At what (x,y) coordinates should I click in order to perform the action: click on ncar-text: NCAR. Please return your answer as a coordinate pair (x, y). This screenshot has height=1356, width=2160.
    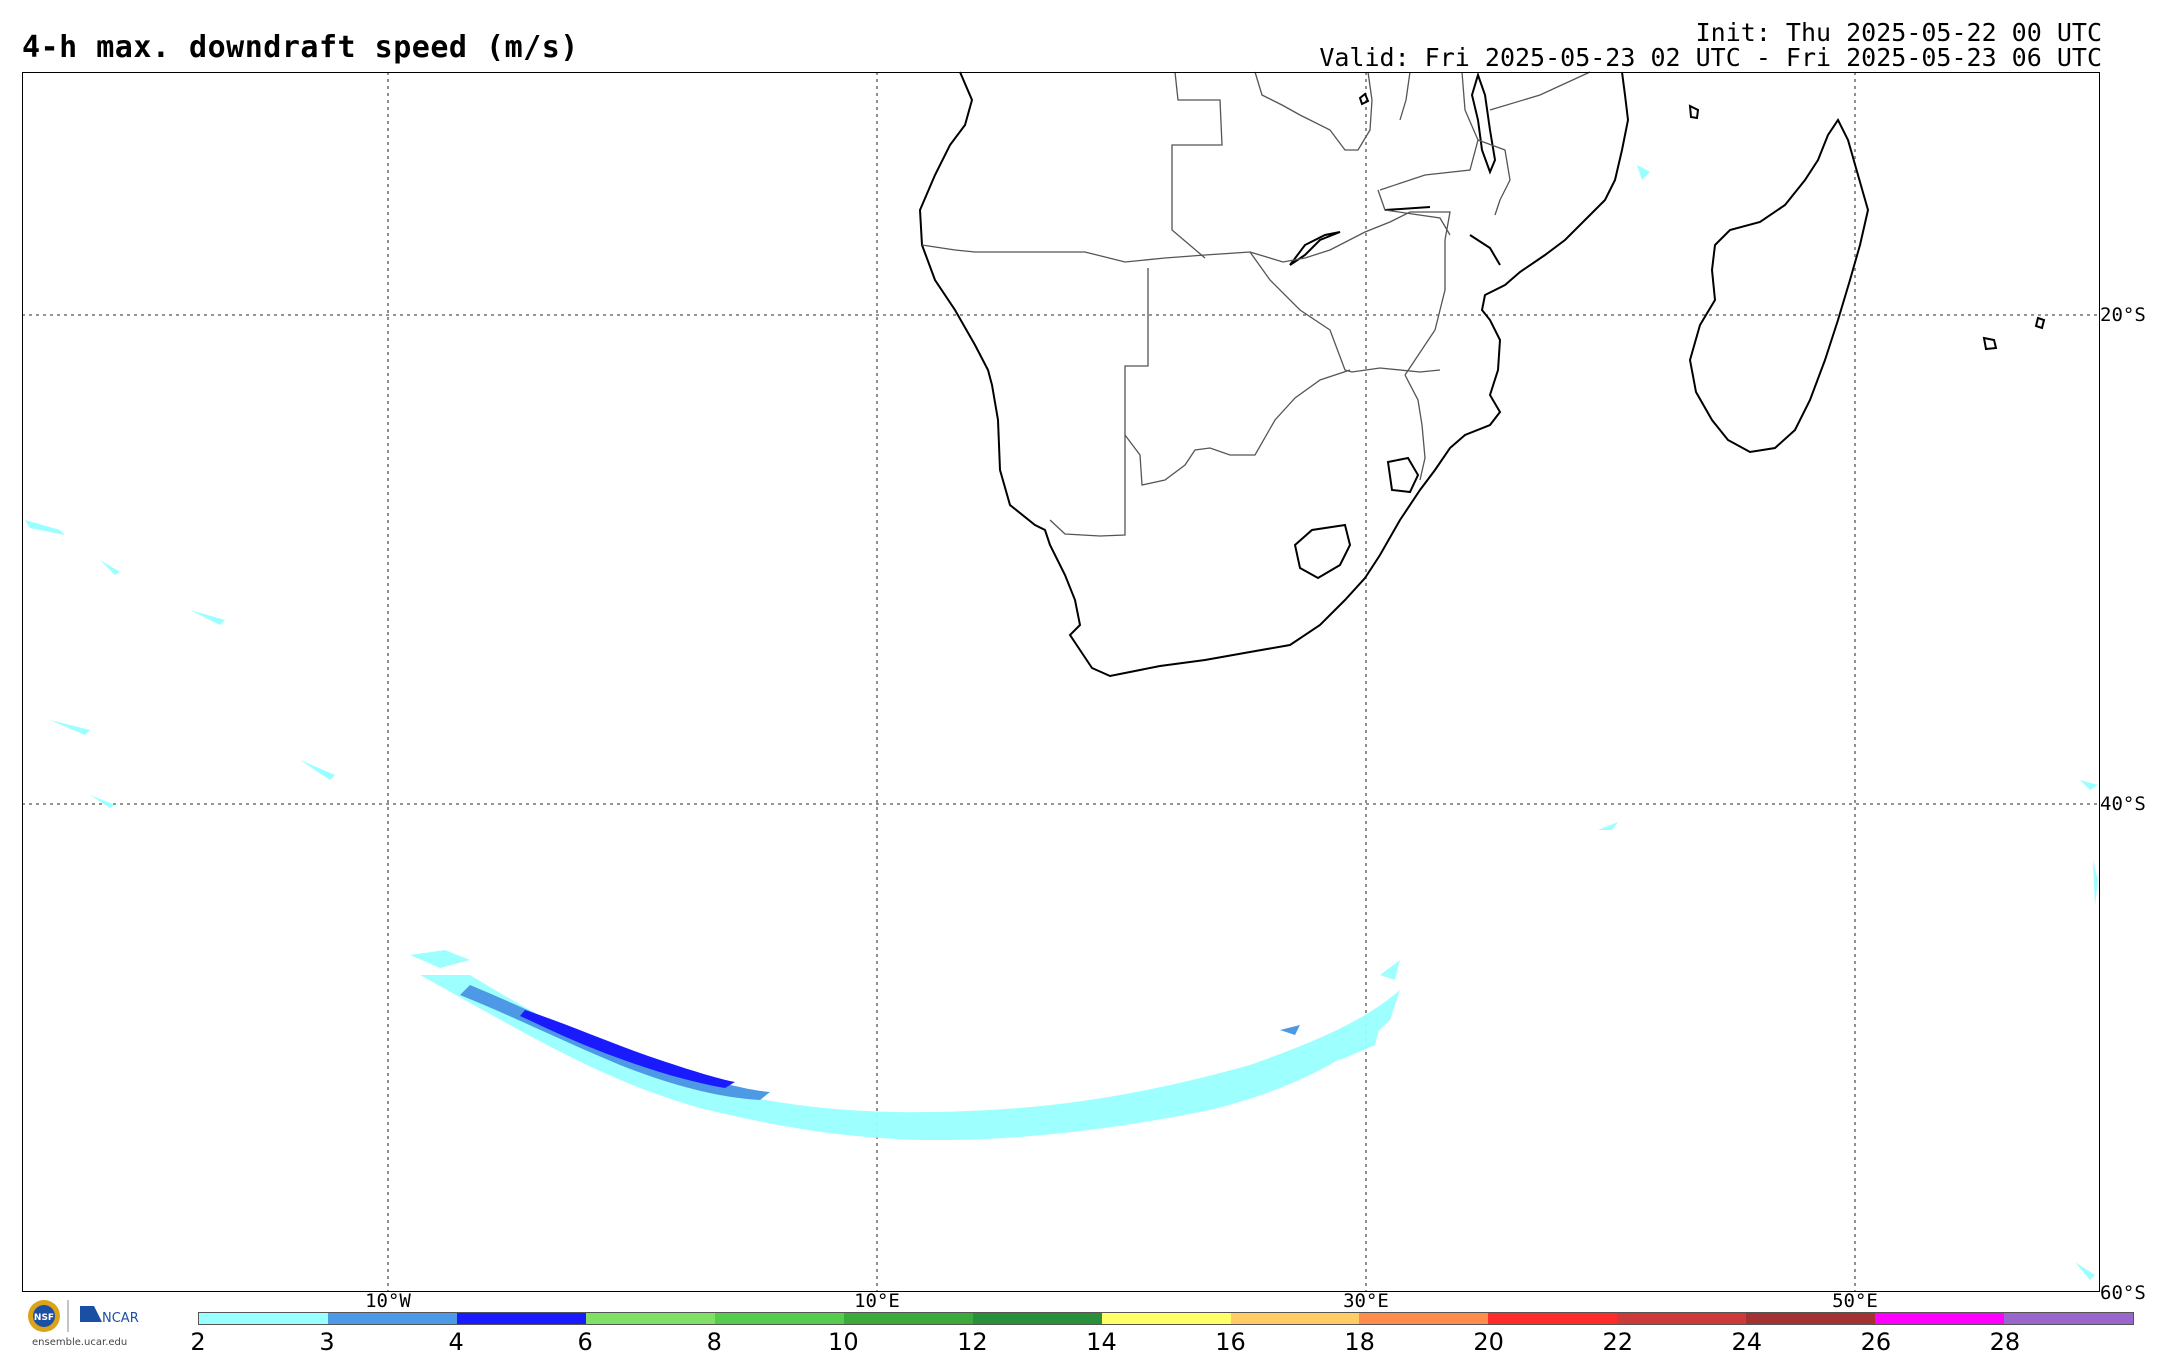
    Looking at the image, I should click on (120, 1318).